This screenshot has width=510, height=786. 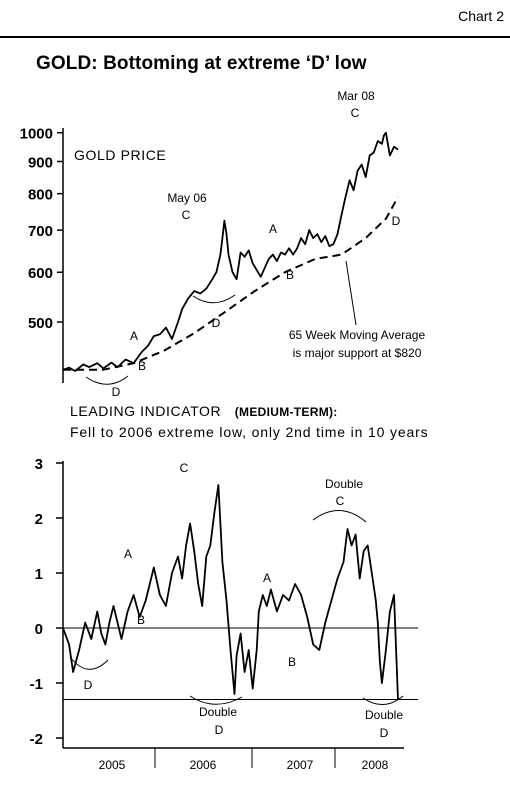 I want to click on y-tick-label: 500, so click(x=40, y=323).